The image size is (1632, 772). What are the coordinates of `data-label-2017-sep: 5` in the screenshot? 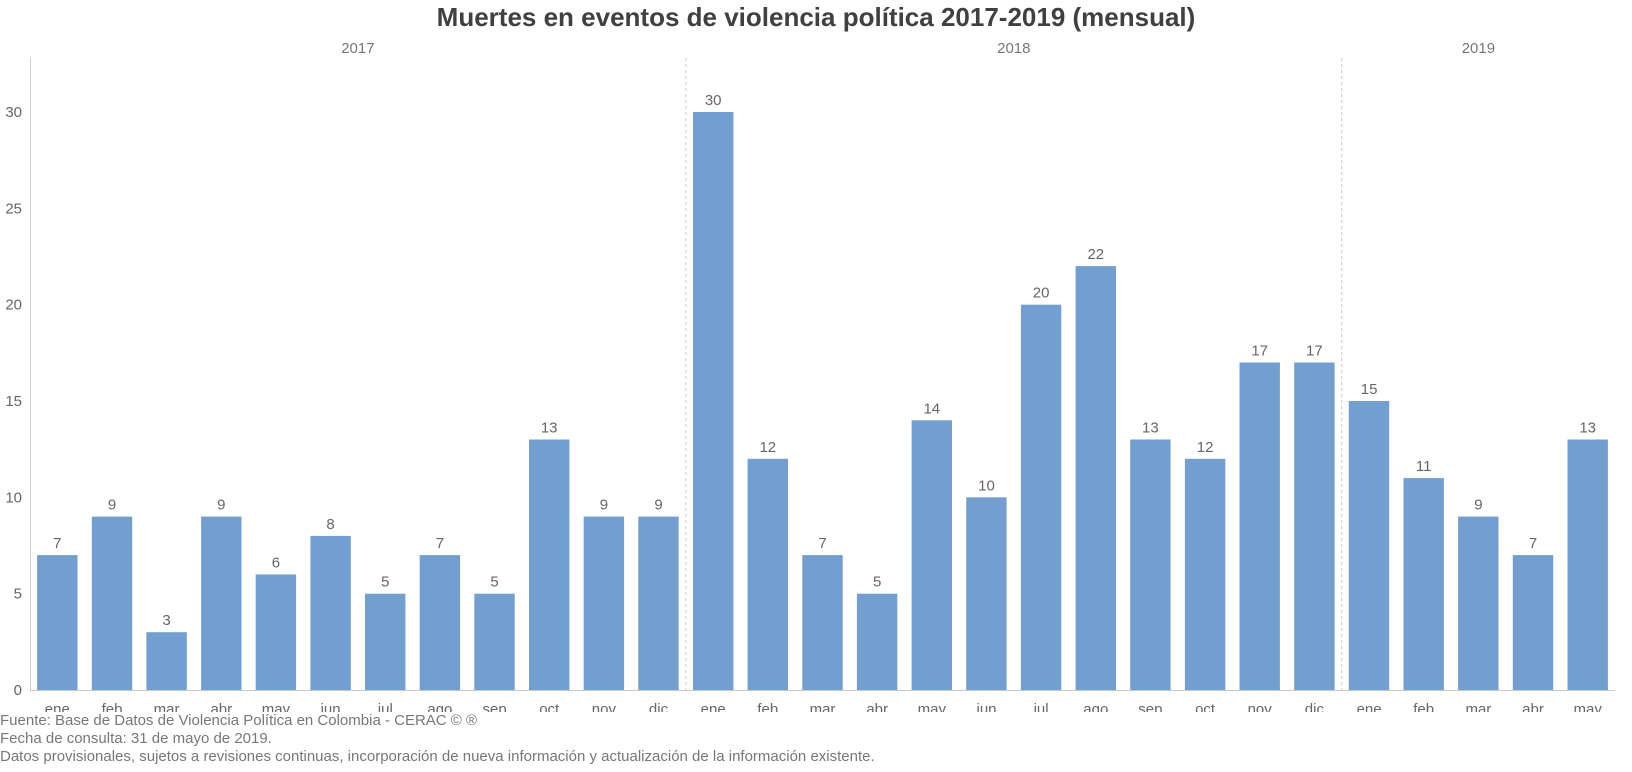 It's located at (494, 582).